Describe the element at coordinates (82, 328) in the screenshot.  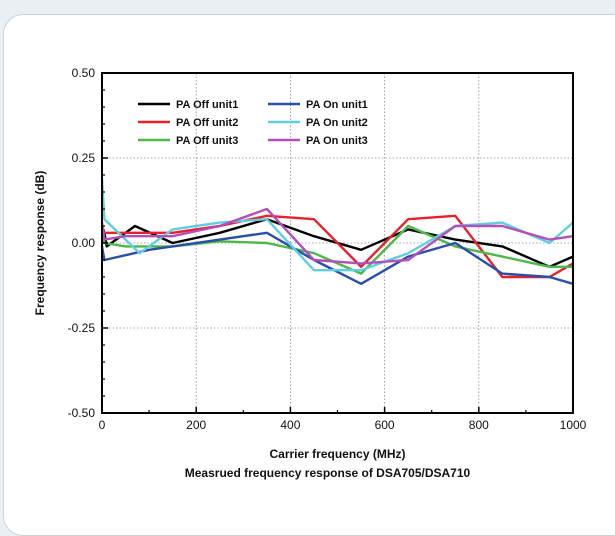
I see `y-tick-label: -0.25` at that location.